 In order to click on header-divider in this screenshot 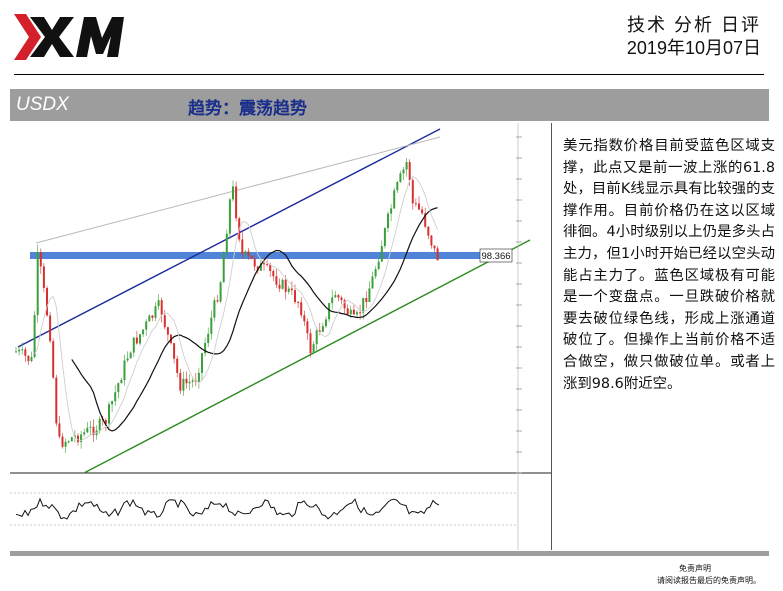, I will do `click(389, 74)`.